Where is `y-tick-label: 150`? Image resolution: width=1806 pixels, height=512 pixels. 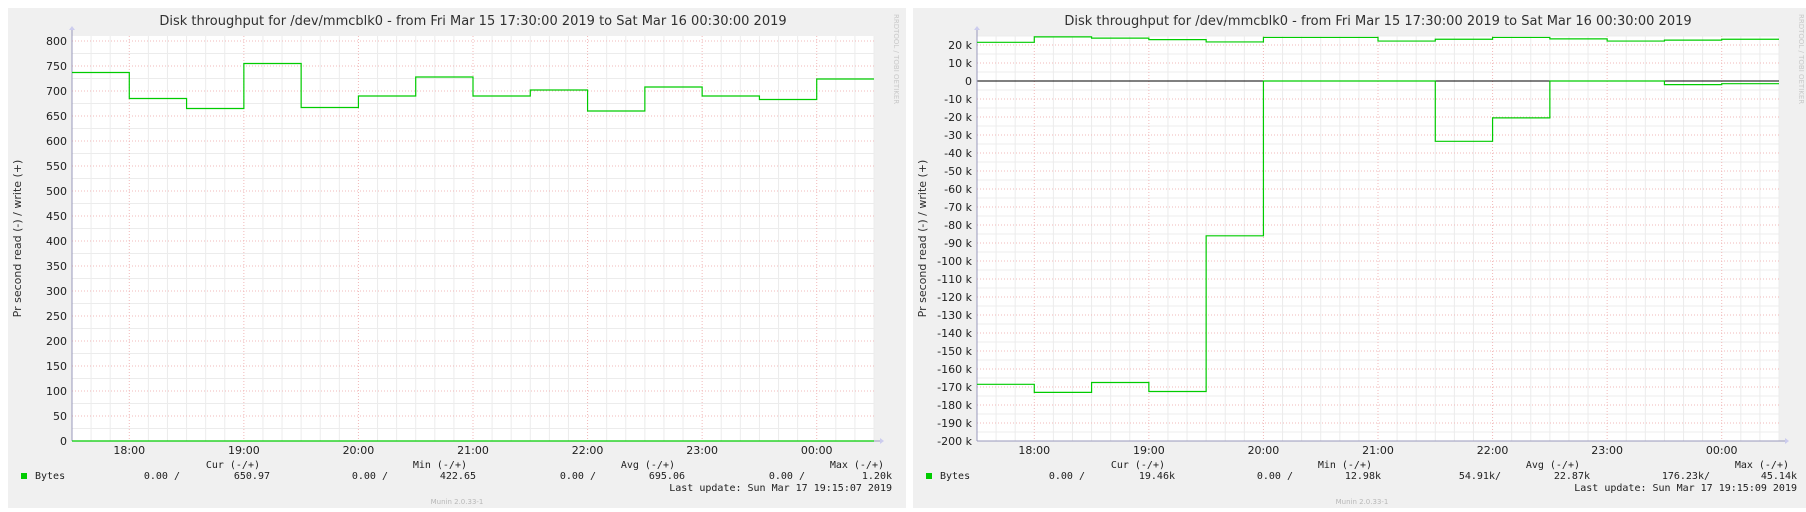 y-tick-label: 150 is located at coordinates (56, 366).